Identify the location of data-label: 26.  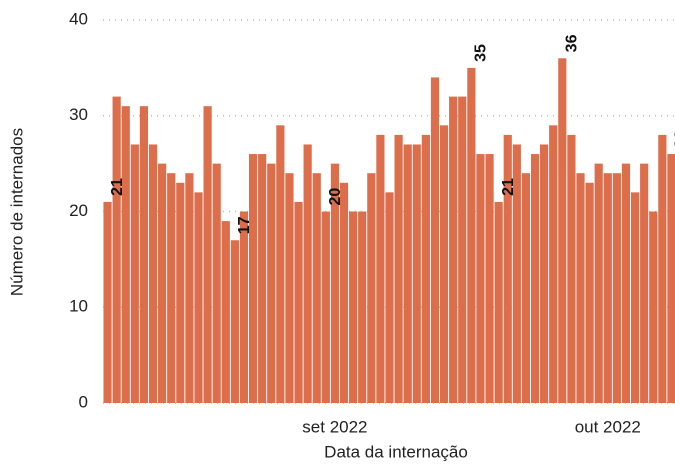
(674, 139).